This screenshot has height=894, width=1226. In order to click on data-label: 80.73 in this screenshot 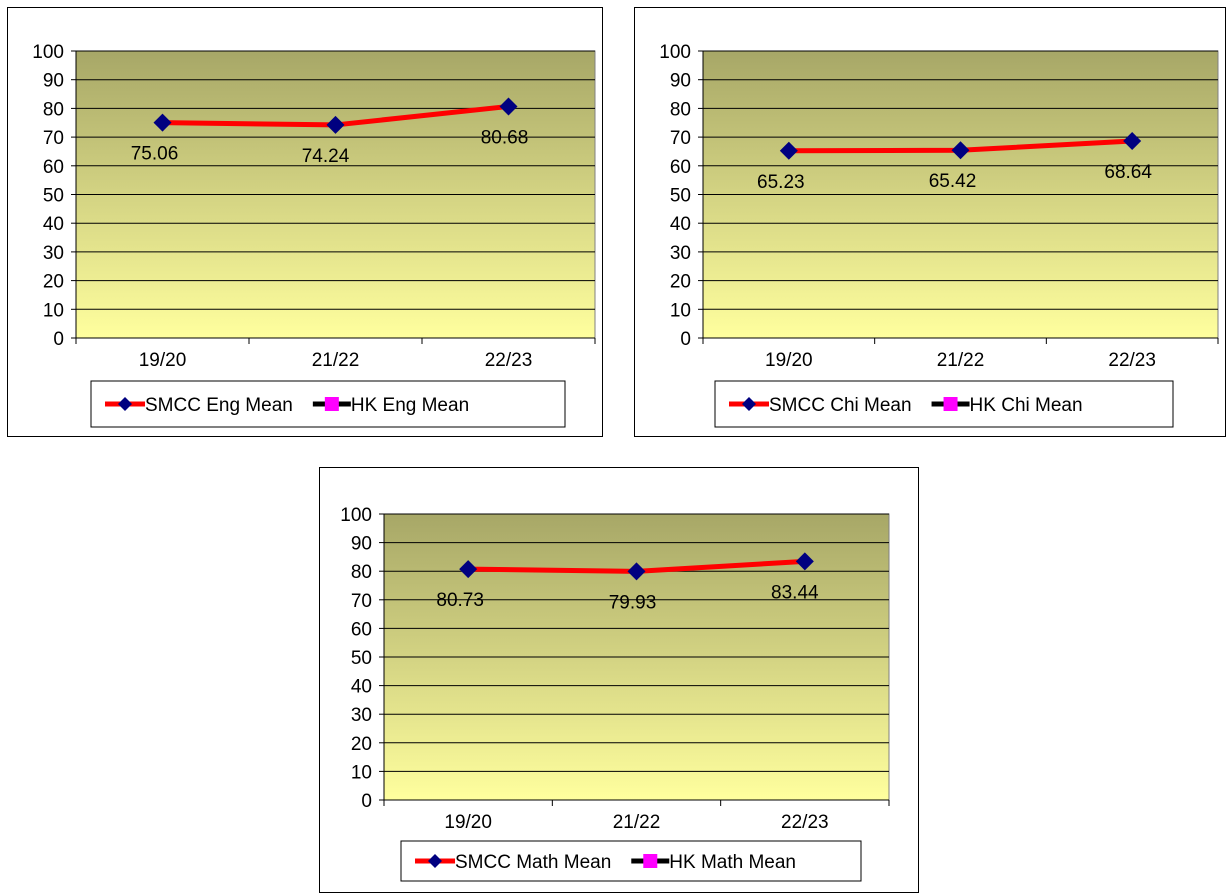, I will do `click(460, 600)`.